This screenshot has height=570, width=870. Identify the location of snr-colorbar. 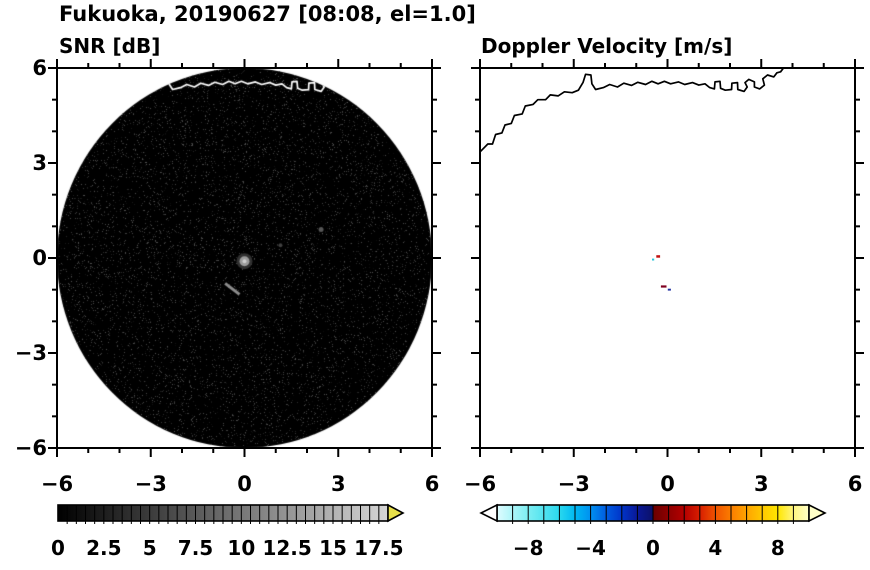
(231, 513).